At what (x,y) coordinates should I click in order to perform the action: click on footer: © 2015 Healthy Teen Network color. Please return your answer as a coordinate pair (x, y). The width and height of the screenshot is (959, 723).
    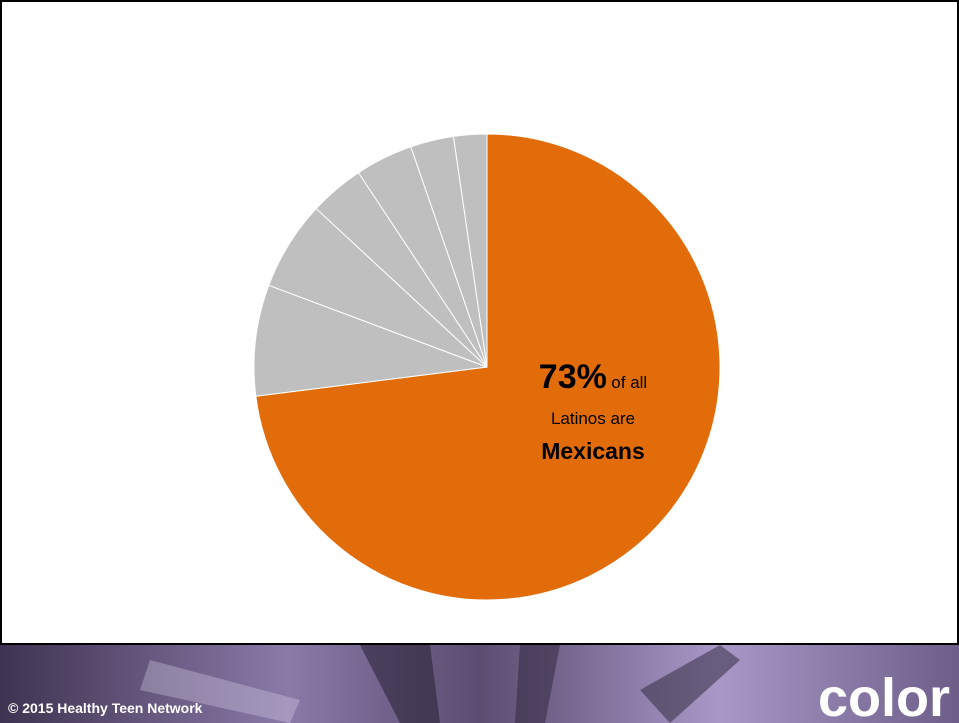
    Looking at the image, I should click on (479, 684).